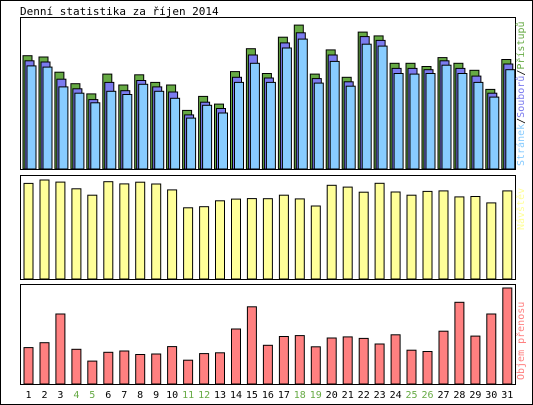  I want to click on x-label-day-29: 29, so click(475, 395).